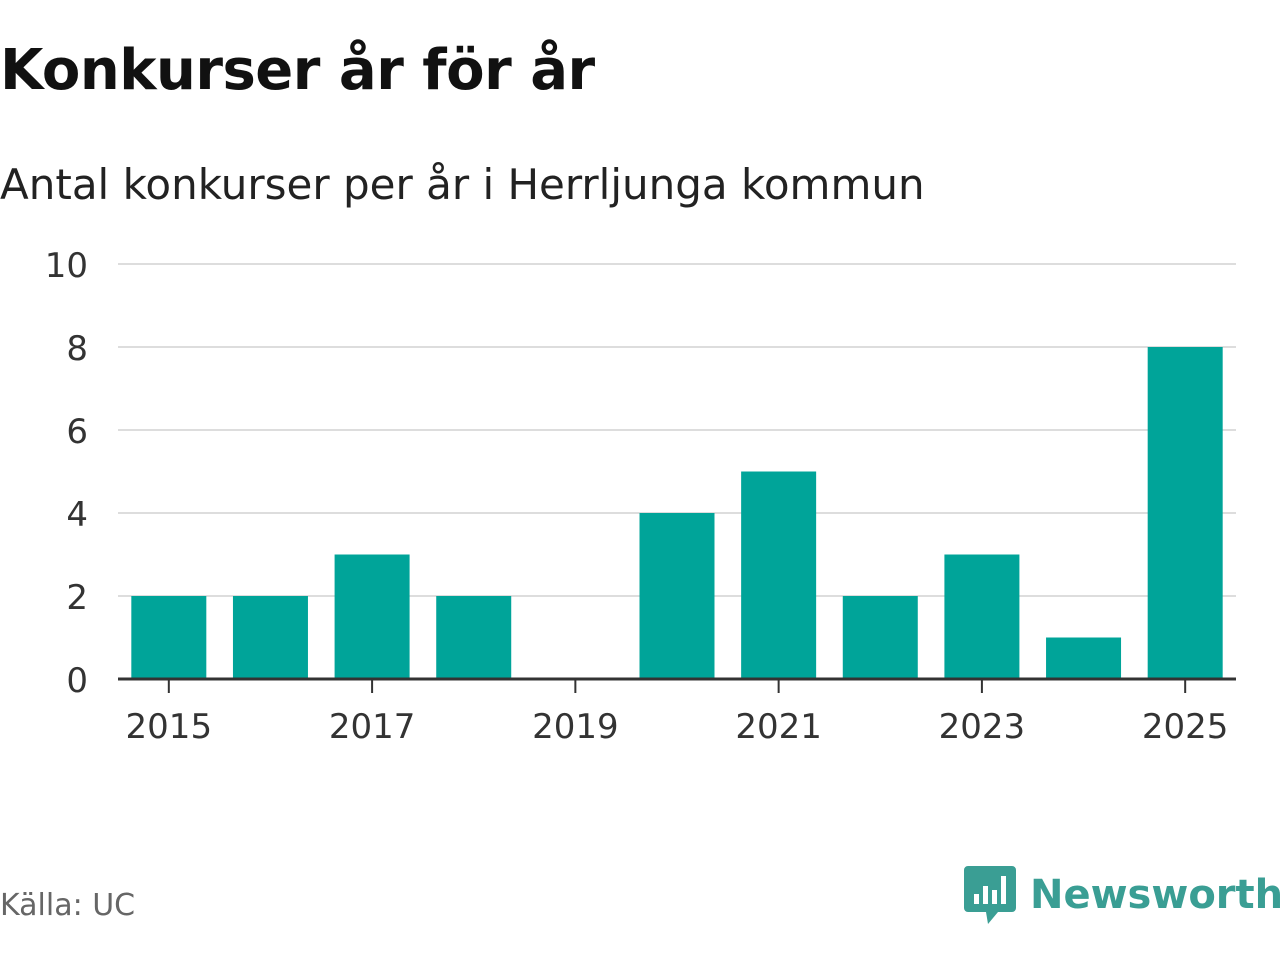  I want to click on brand-logo: Newsworthy, so click(1122, 895).